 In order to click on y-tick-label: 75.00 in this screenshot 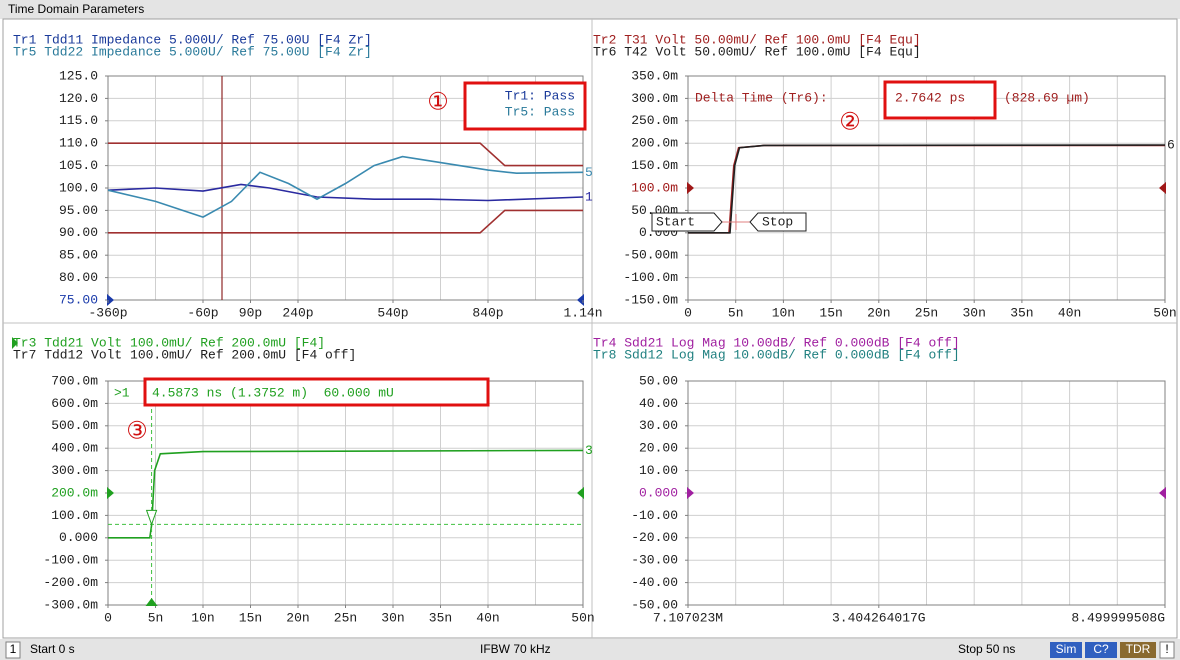, I will do `click(78, 299)`.